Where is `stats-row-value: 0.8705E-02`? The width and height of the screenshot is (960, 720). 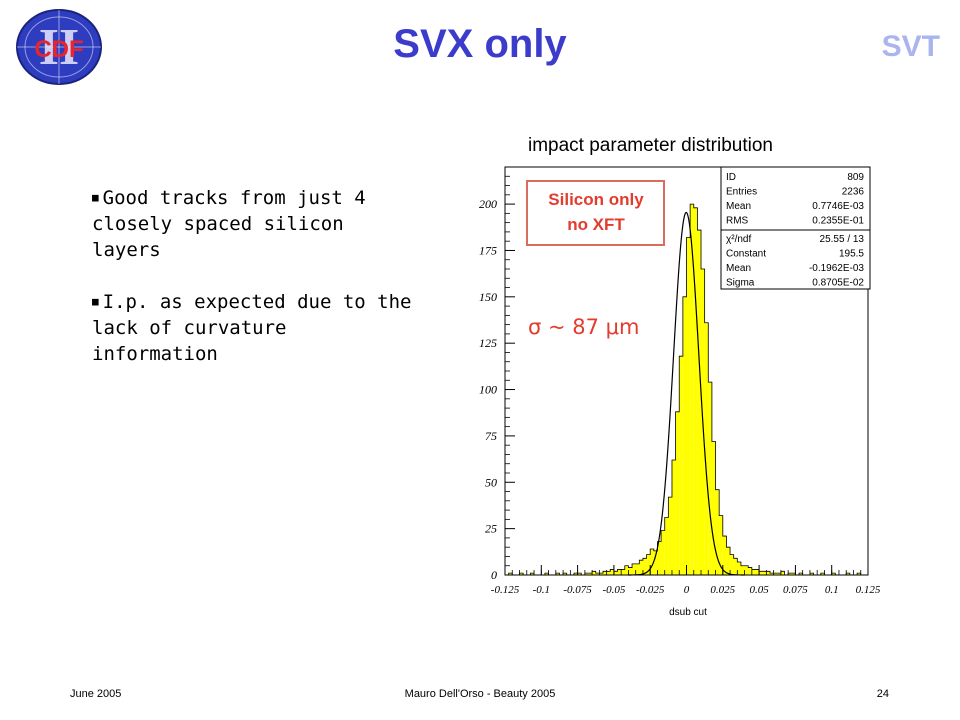 stats-row-value: 0.8705E-02 is located at coordinates (838, 283).